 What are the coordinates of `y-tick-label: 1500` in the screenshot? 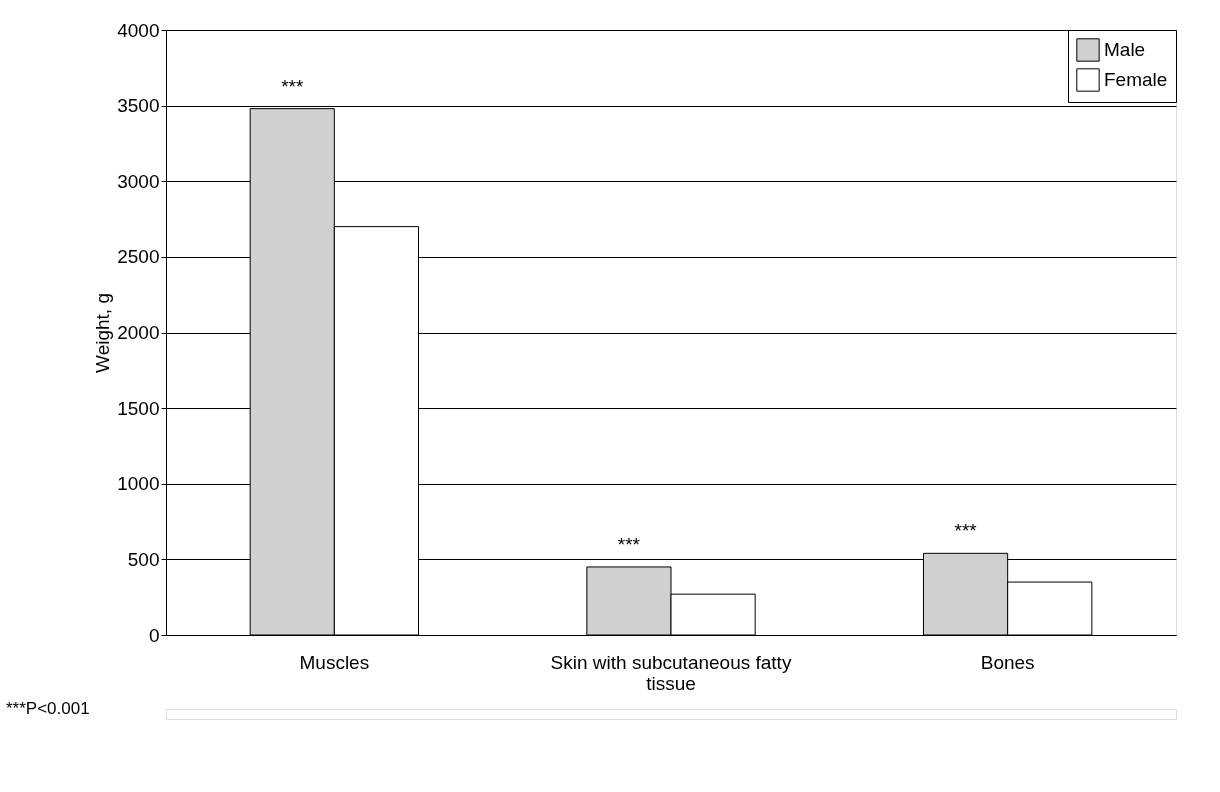 It's located at (138, 408).